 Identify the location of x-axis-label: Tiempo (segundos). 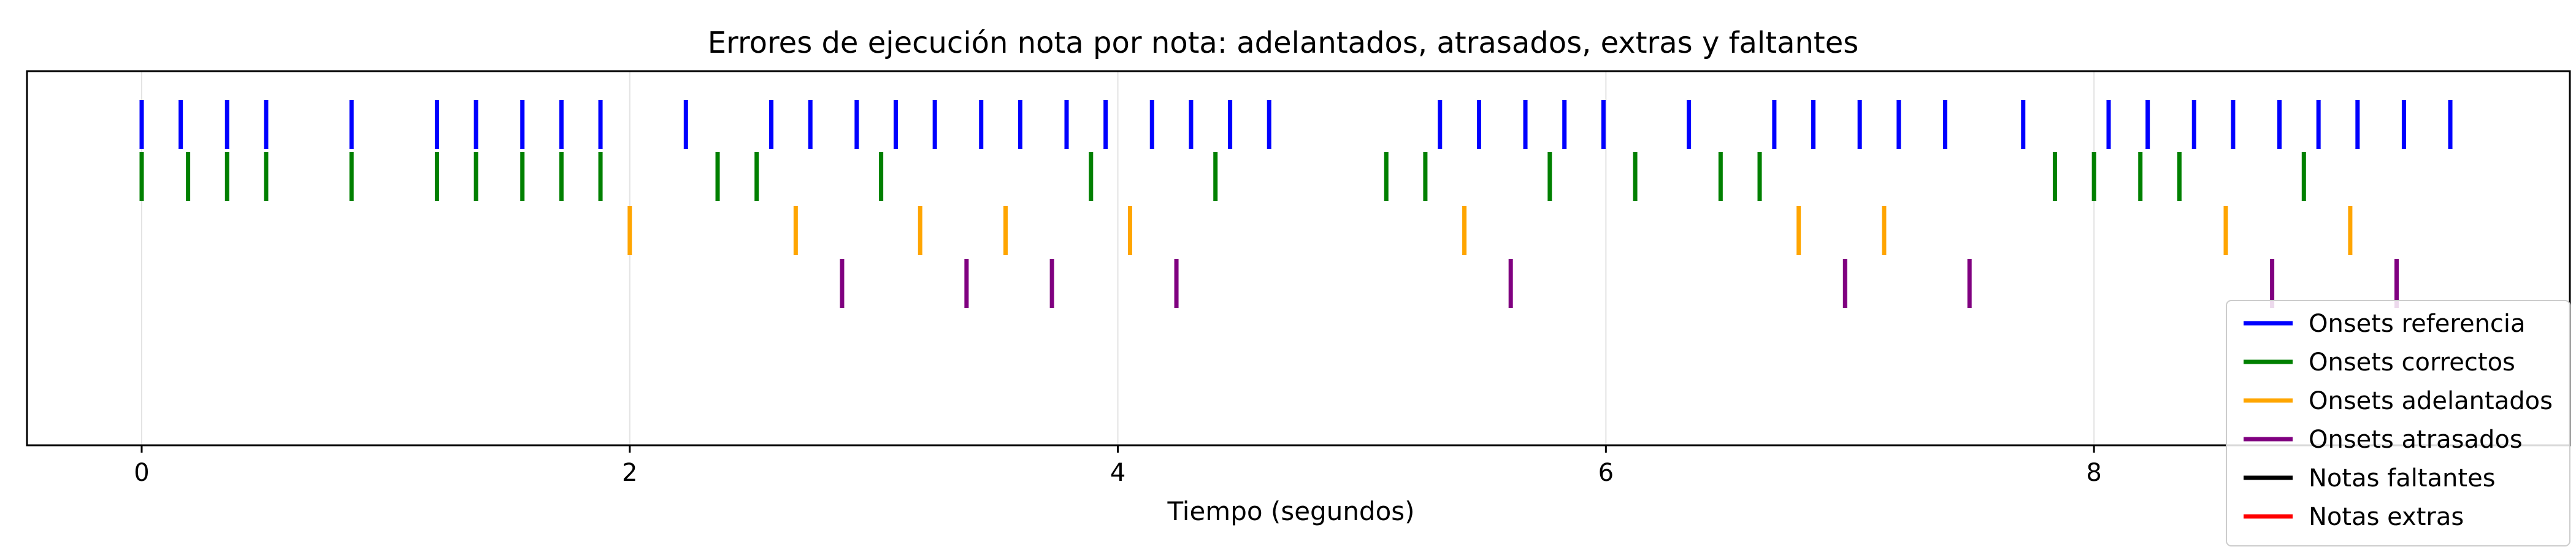
(1290, 511).